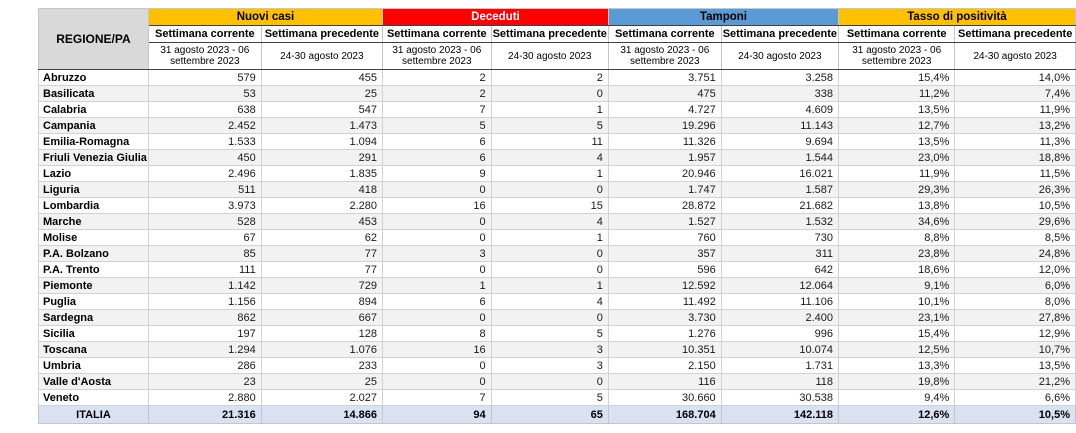 The width and height of the screenshot is (1076, 433). Describe the element at coordinates (723, 17) in the screenshot. I see `group-header-tamponi: Tamponi` at that location.